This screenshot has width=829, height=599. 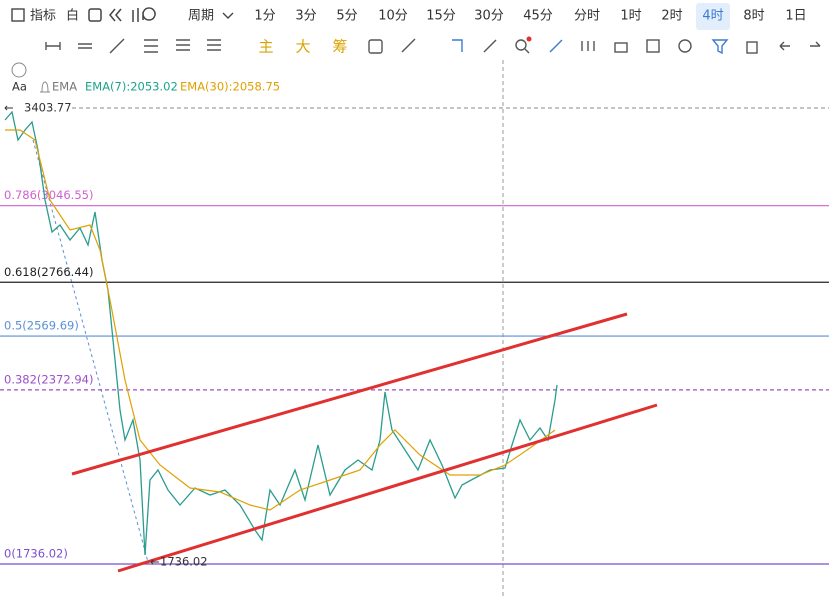 What do you see at coordinates (18, 15) in the screenshot?
I see `indicator-icon` at bounding box center [18, 15].